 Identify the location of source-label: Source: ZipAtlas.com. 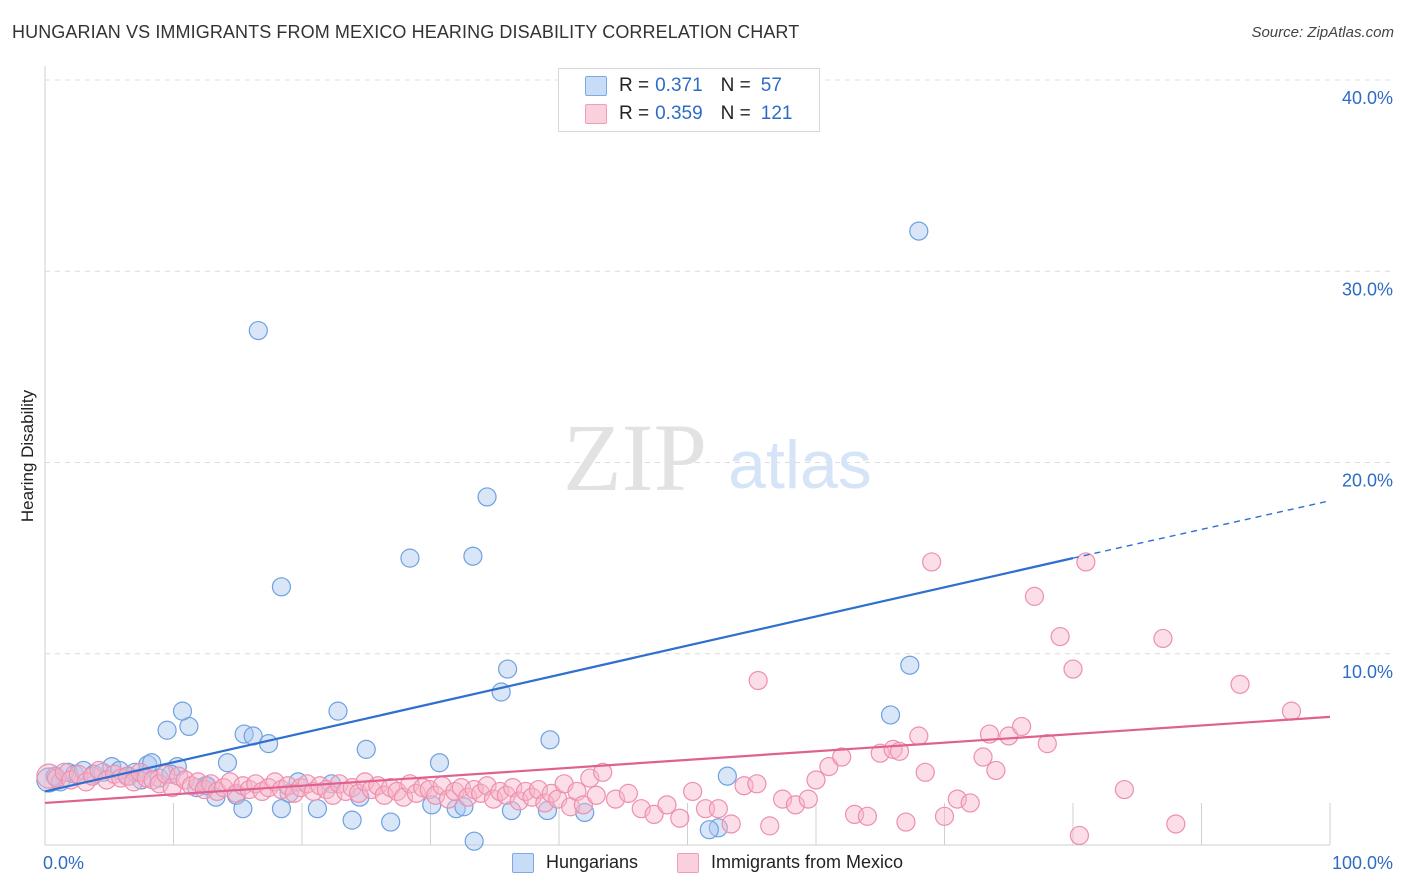
(1322, 32).